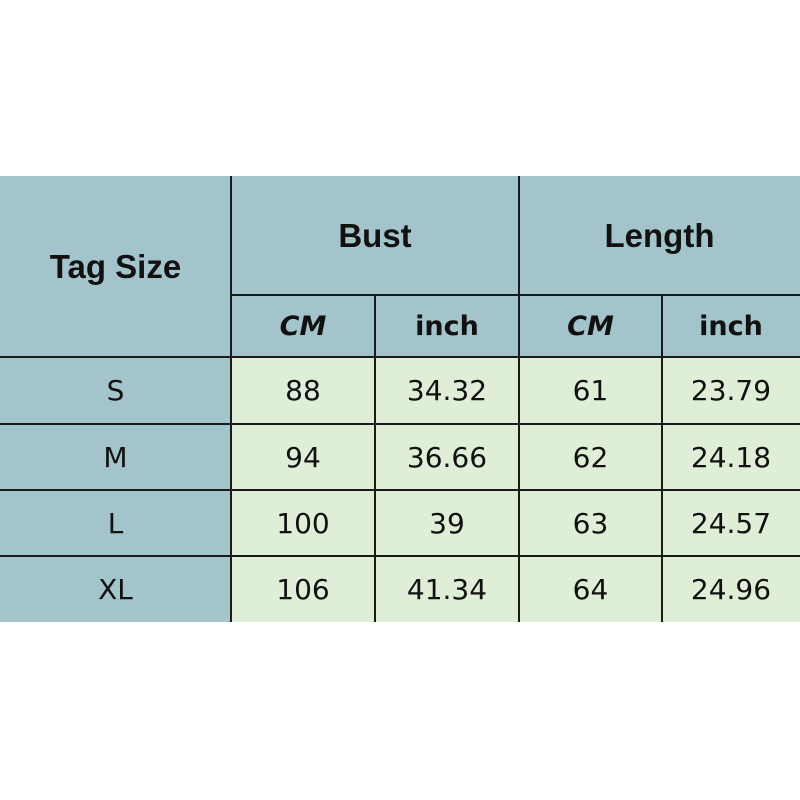 This screenshot has height=800, width=800. What do you see at coordinates (447, 390) in the screenshot?
I see `value-cell-bust-inch: 34.32` at bounding box center [447, 390].